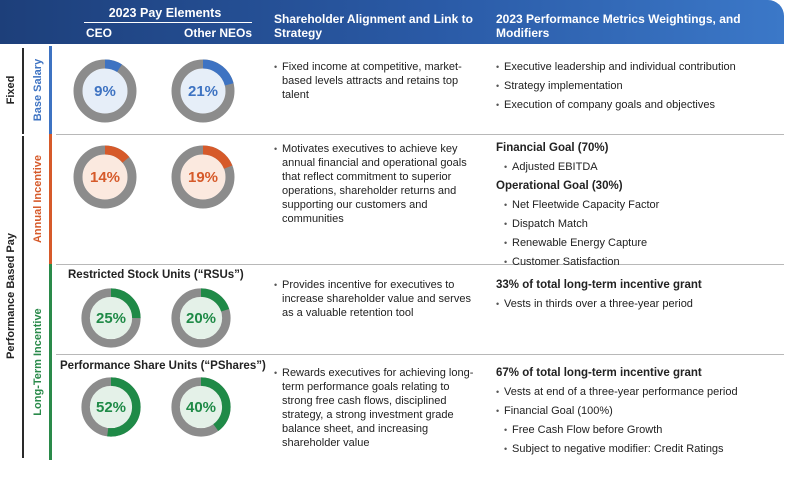 The image size is (790, 480). I want to click on lti-band, so click(38, 362).